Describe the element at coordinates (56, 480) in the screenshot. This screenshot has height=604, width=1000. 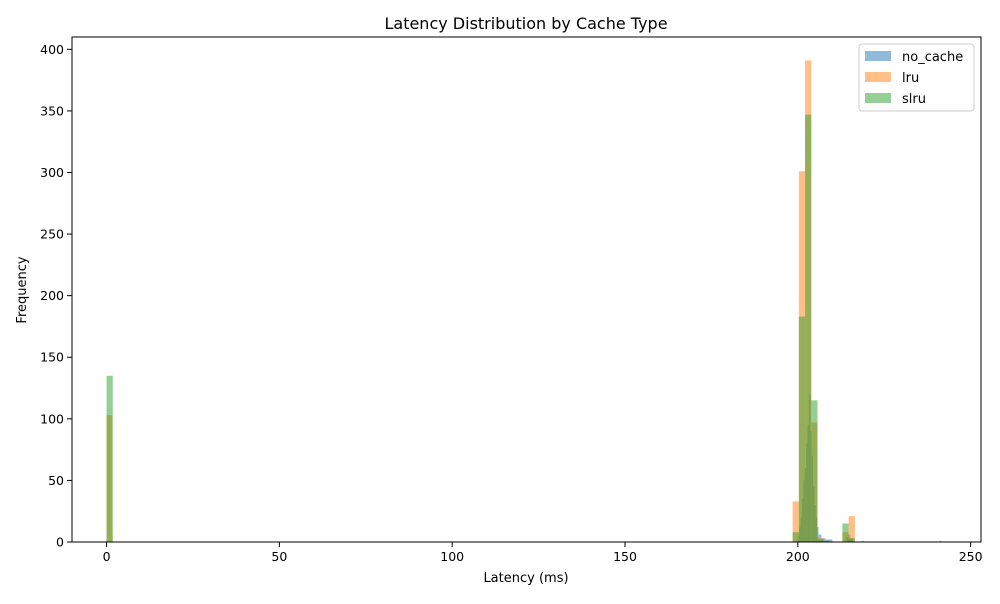
I see `y-tick-label: 50` at that location.